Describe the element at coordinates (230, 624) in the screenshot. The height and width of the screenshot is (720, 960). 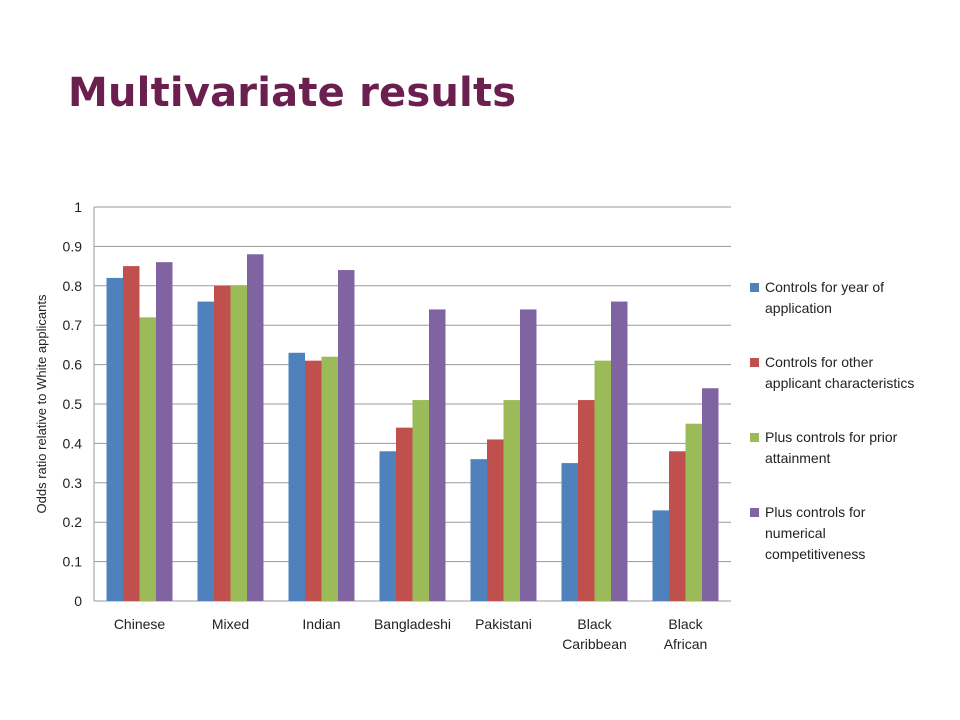
I see `x-category-label: Mixed` at that location.